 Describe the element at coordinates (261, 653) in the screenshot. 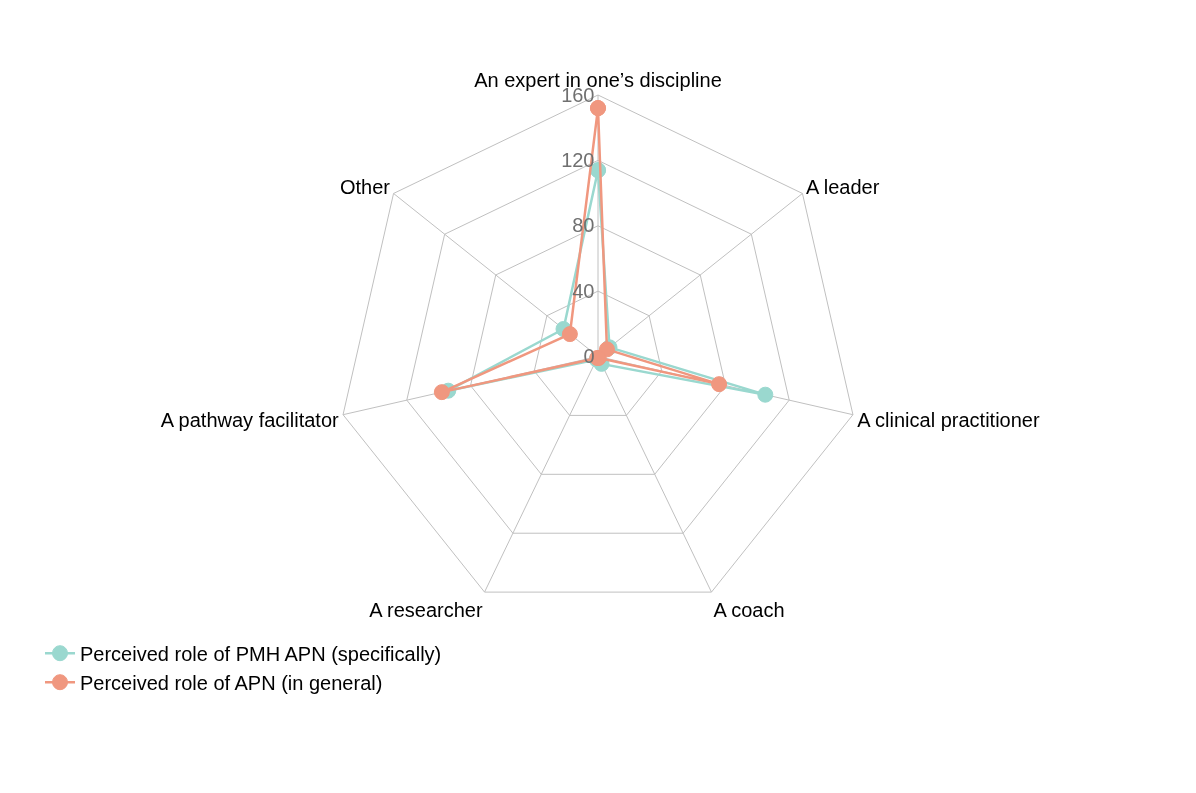

I see `legend-label: Perceived role of PMH APN (specifically)` at that location.